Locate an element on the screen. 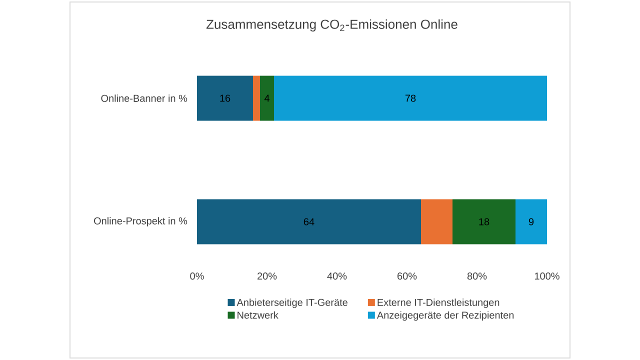 The image size is (640, 360). data-label: 4 is located at coordinates (267, 98).